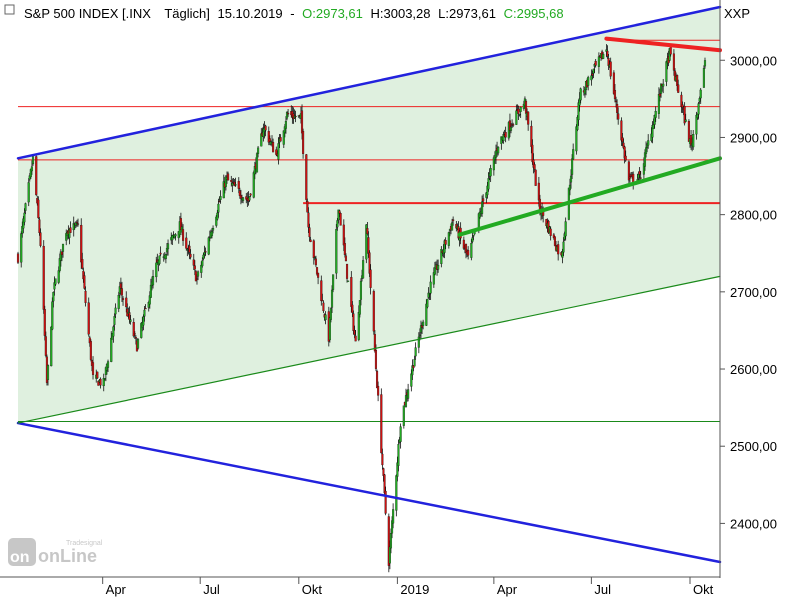 The image size is (800, 605). What do you see at coordinates (9, 9) in the screenshot?
I see `collapse-box-icon` at bounding box center [9, 9].